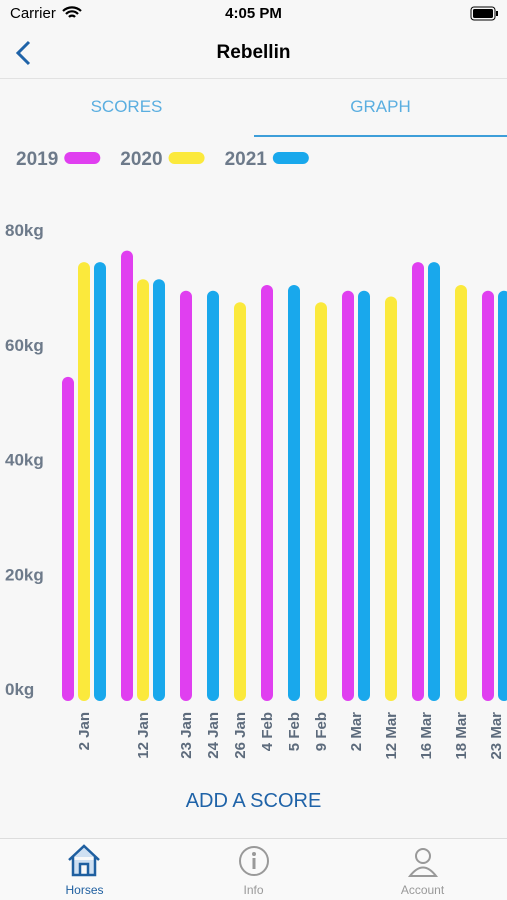 Image resolution: width=507 pixels, height=900 pixels. What do you see at coordinates (24, 230) in the screenshot?
I see `y-tick-label: 80kg` at bounding box center [24, 230].